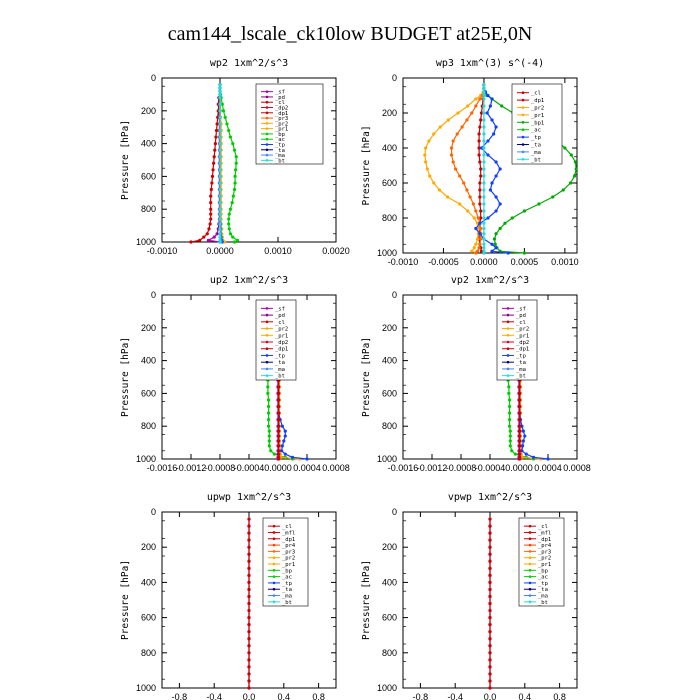 The height and width of the screenshot is (700, 700). I want to click on x-tick-label: 0.0, so click(249, 696).